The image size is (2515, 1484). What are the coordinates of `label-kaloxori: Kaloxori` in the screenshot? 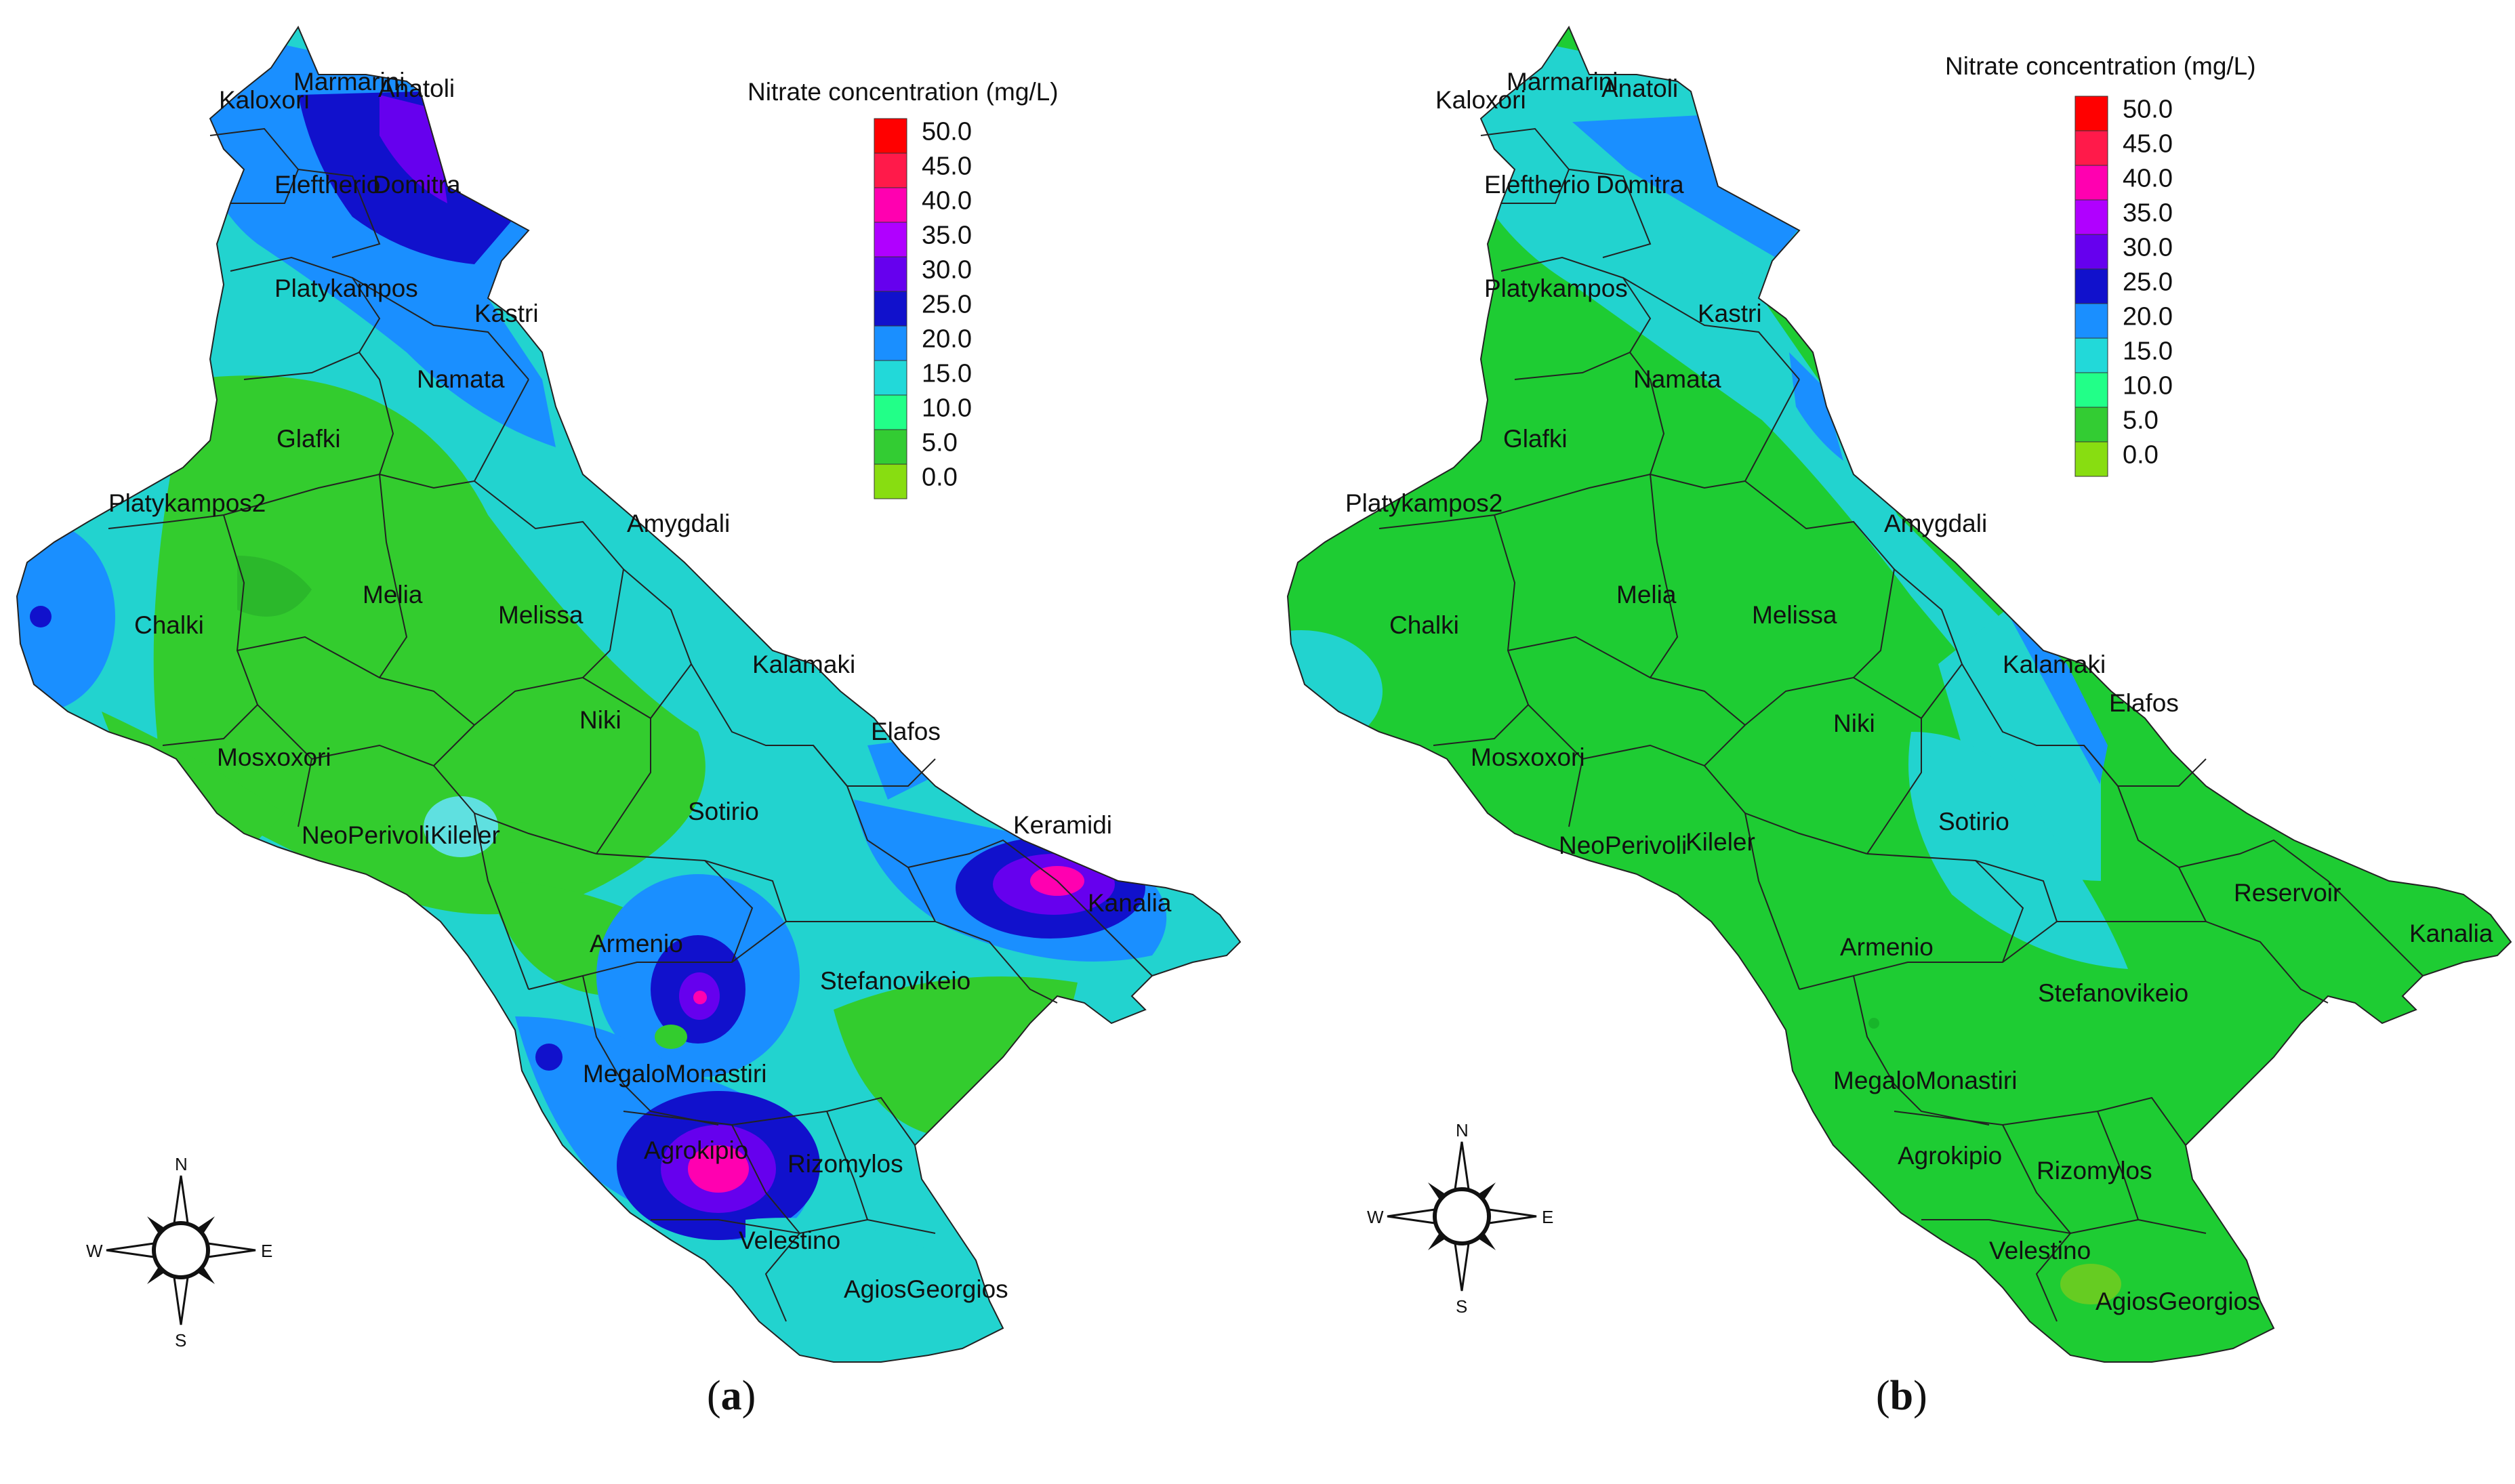 It's located at (264, 100).